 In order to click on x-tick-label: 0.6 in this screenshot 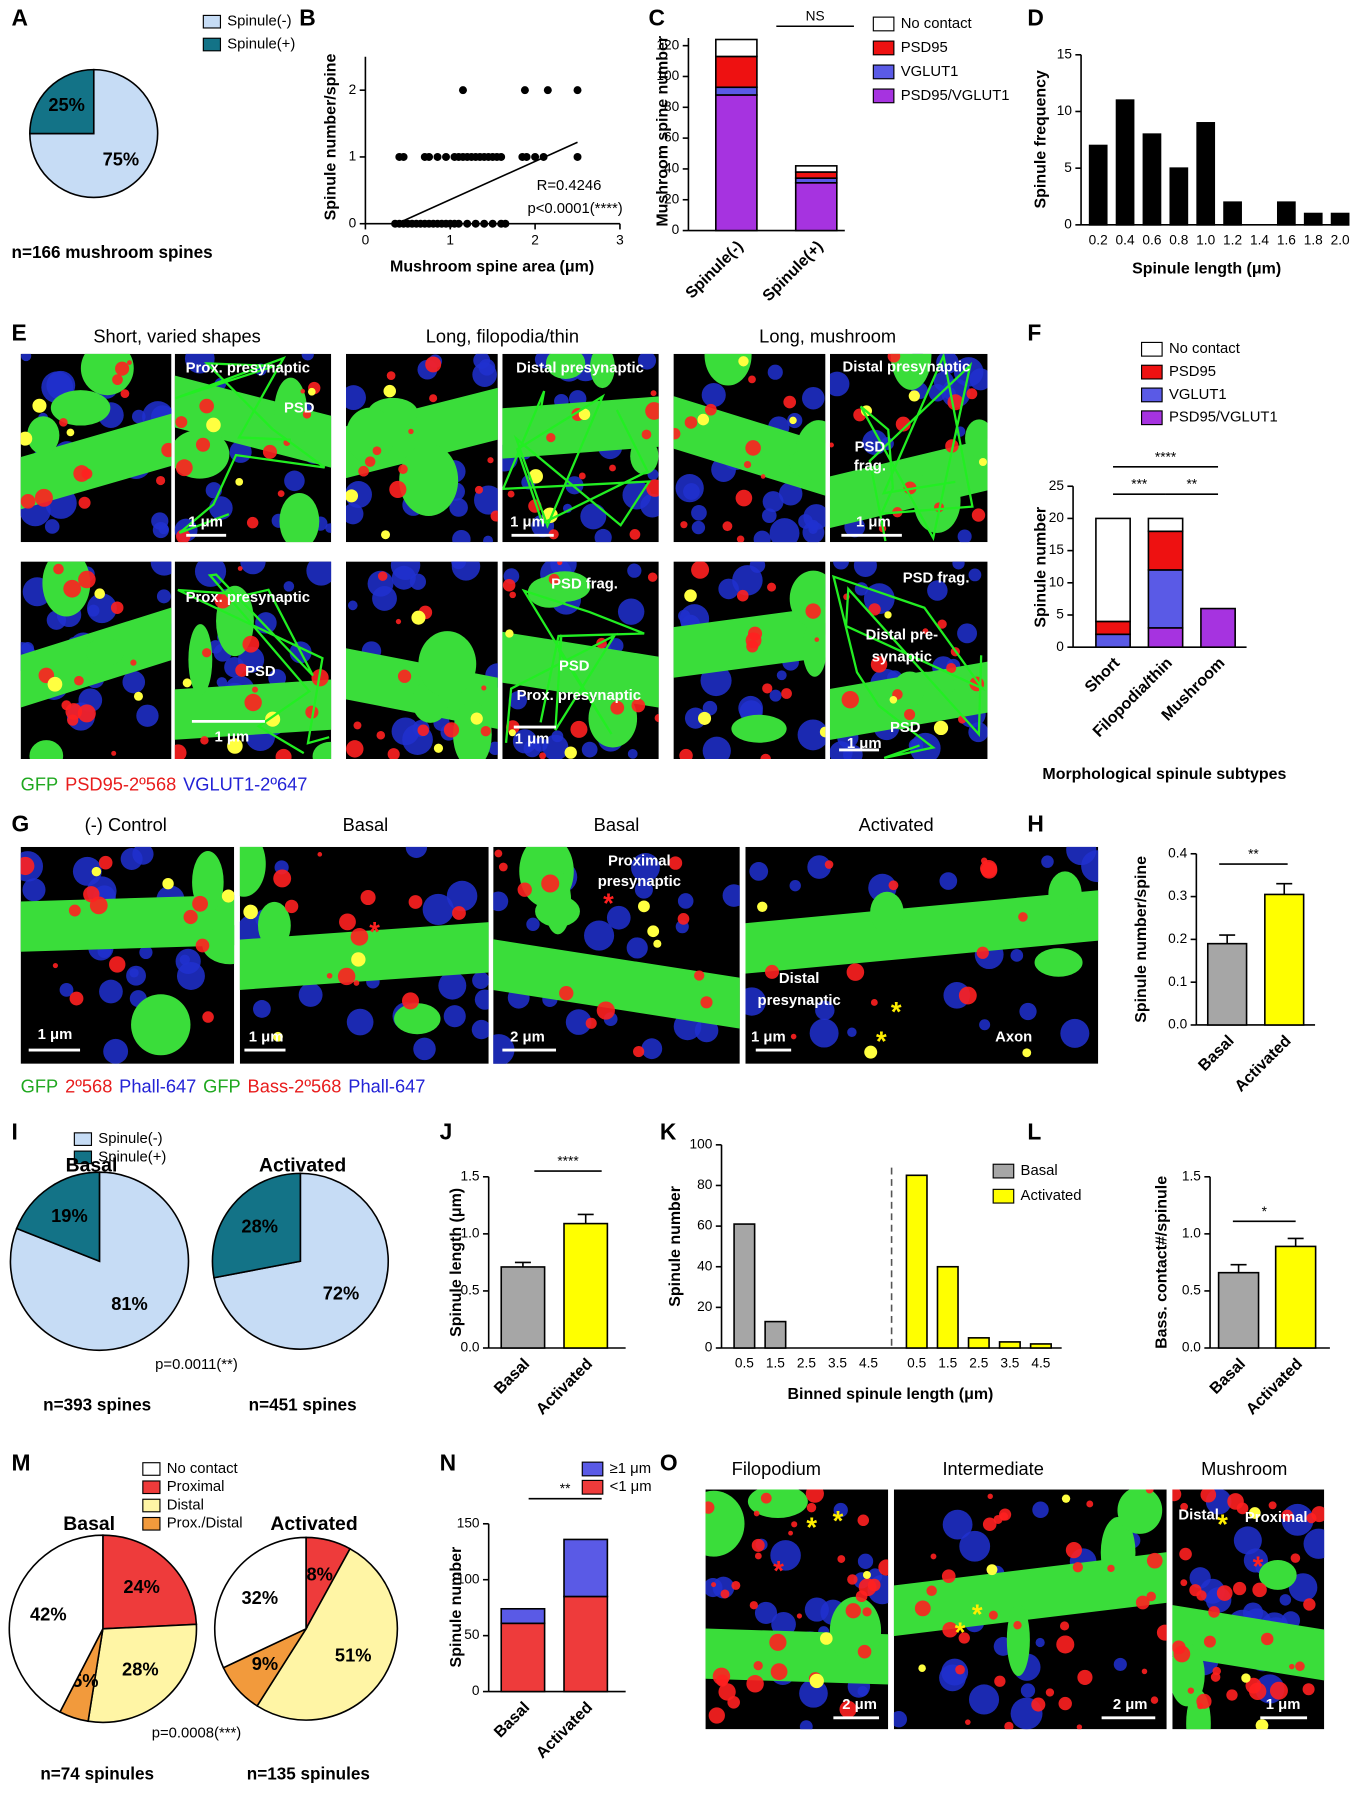, I will do `click(1151, 239)`.